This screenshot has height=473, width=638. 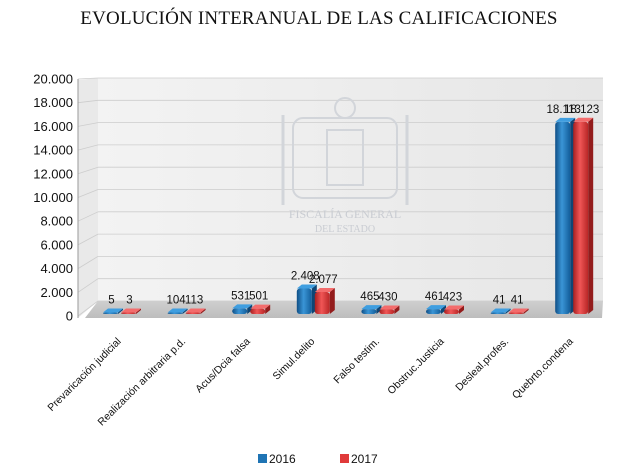 What do you see at coordinates (387, 297) in the screenshot?
I see `data-label: 430` at bounding box center [387, 297].